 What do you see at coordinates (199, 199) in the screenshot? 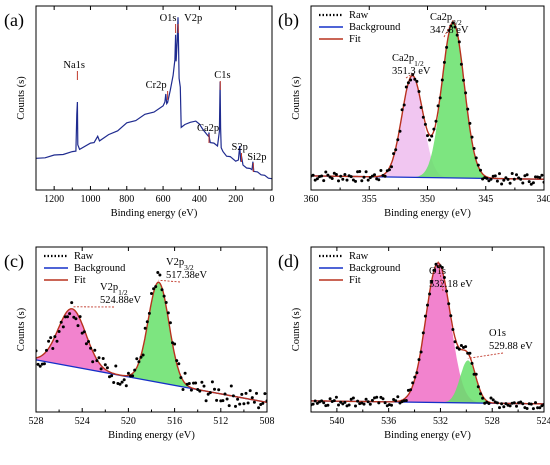
I see `x-tick-label: 400` at bounding box center [199, 199].